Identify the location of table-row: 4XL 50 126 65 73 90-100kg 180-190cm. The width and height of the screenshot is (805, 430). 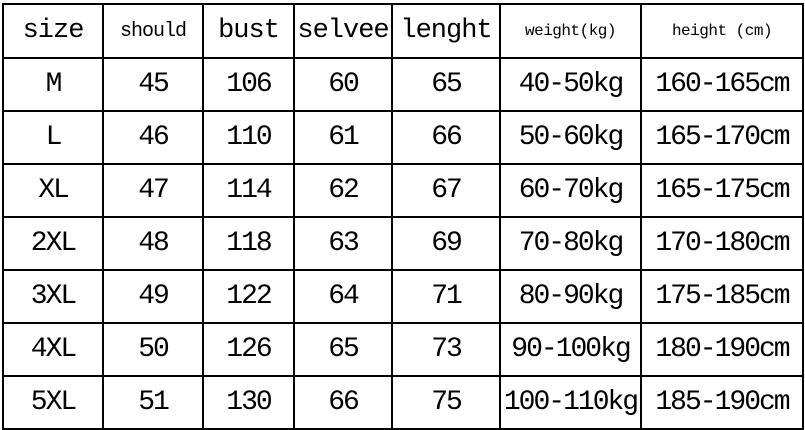
(403, 349).